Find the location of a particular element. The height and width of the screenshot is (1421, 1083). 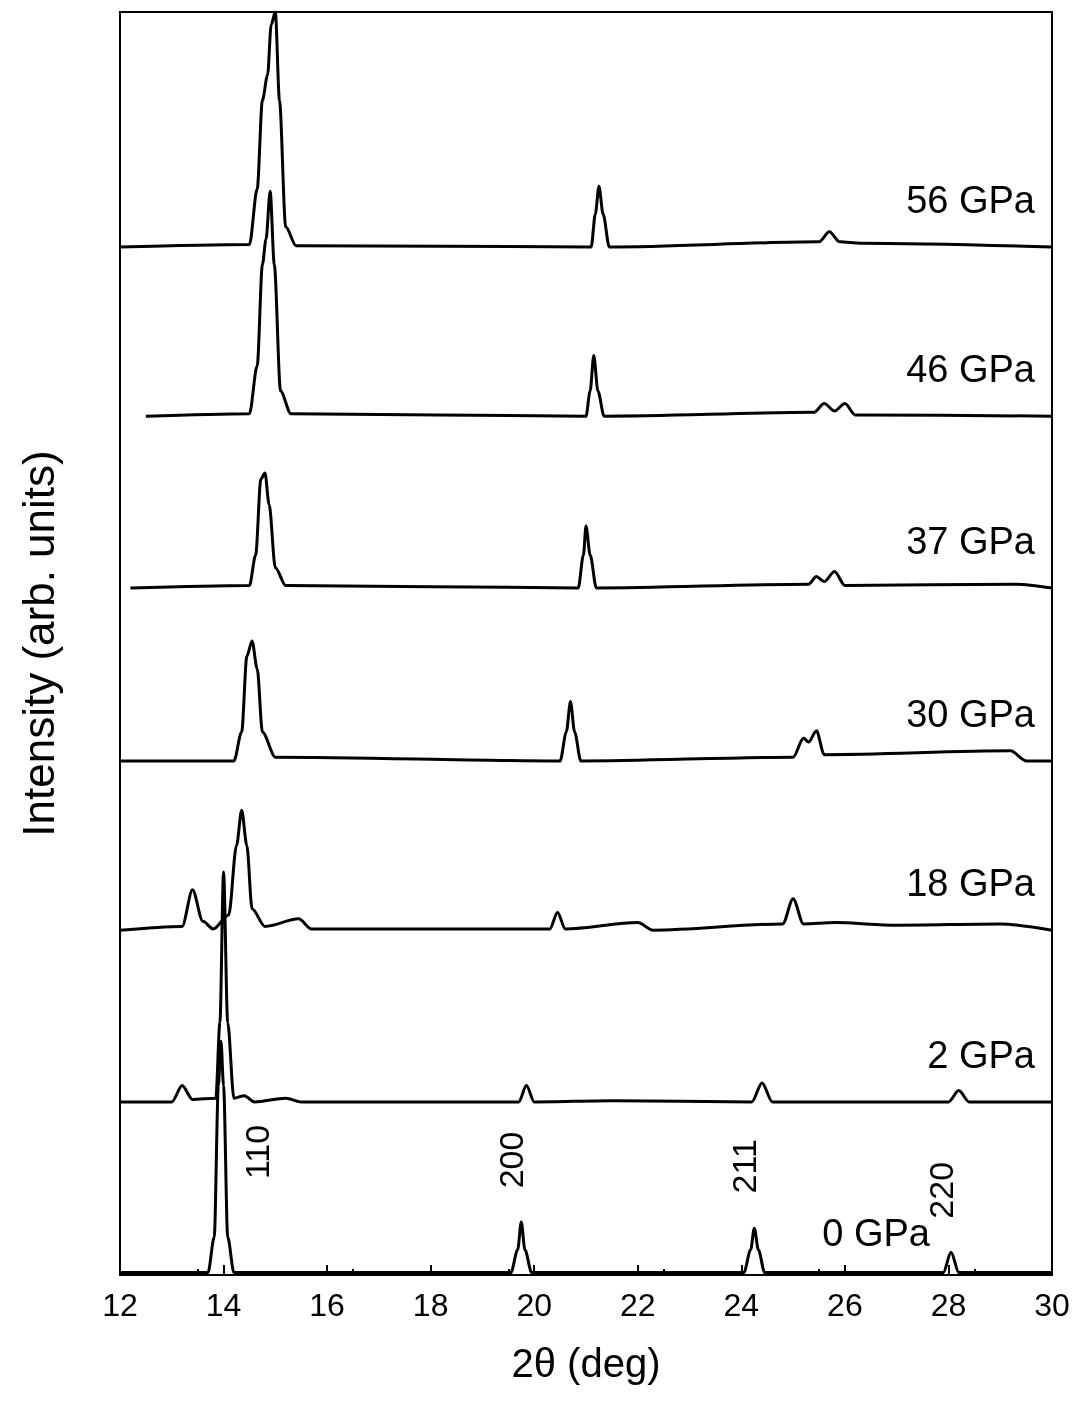

series-label: 46 GPa is located at coordinates (971, 369).